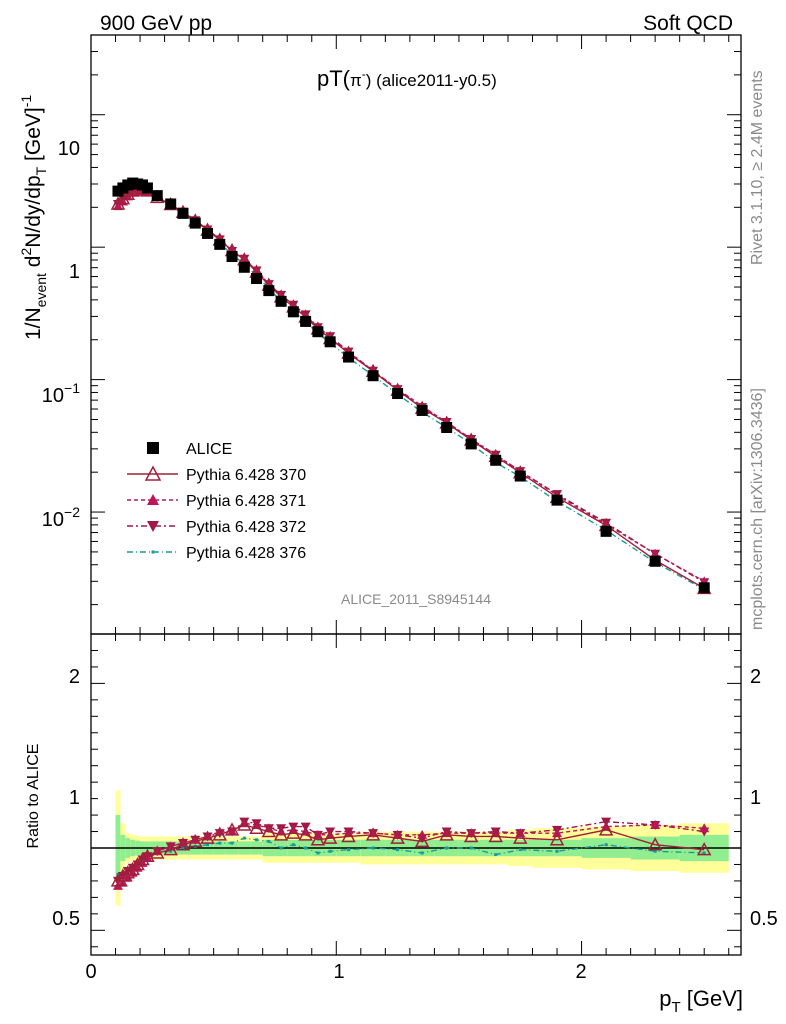  What do you see at coordinates (33, 217) in the screenshot?
I see `main-ylabel: 1/Nevent d2N/dy/dpT [GeV]-1` at bounding box center [33, 217].